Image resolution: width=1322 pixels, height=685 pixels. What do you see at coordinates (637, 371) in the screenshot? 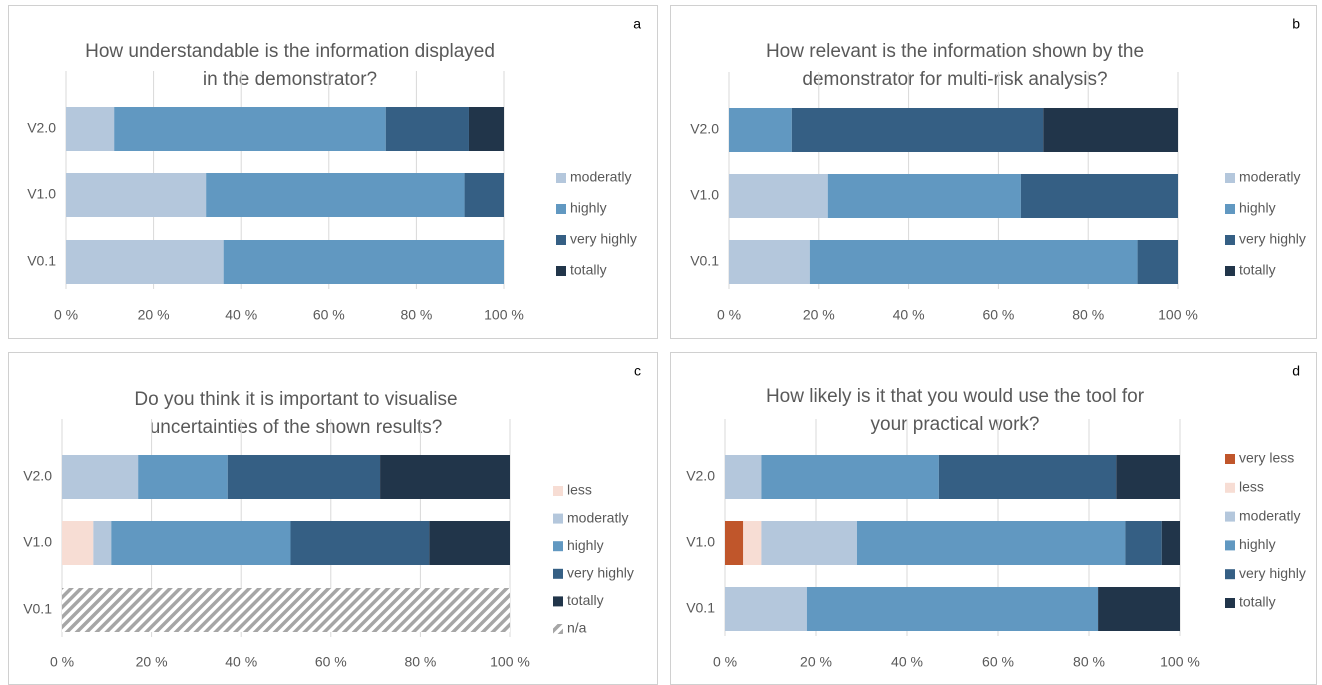
I see `panel-letter: c` at bounding box center [637, 371].